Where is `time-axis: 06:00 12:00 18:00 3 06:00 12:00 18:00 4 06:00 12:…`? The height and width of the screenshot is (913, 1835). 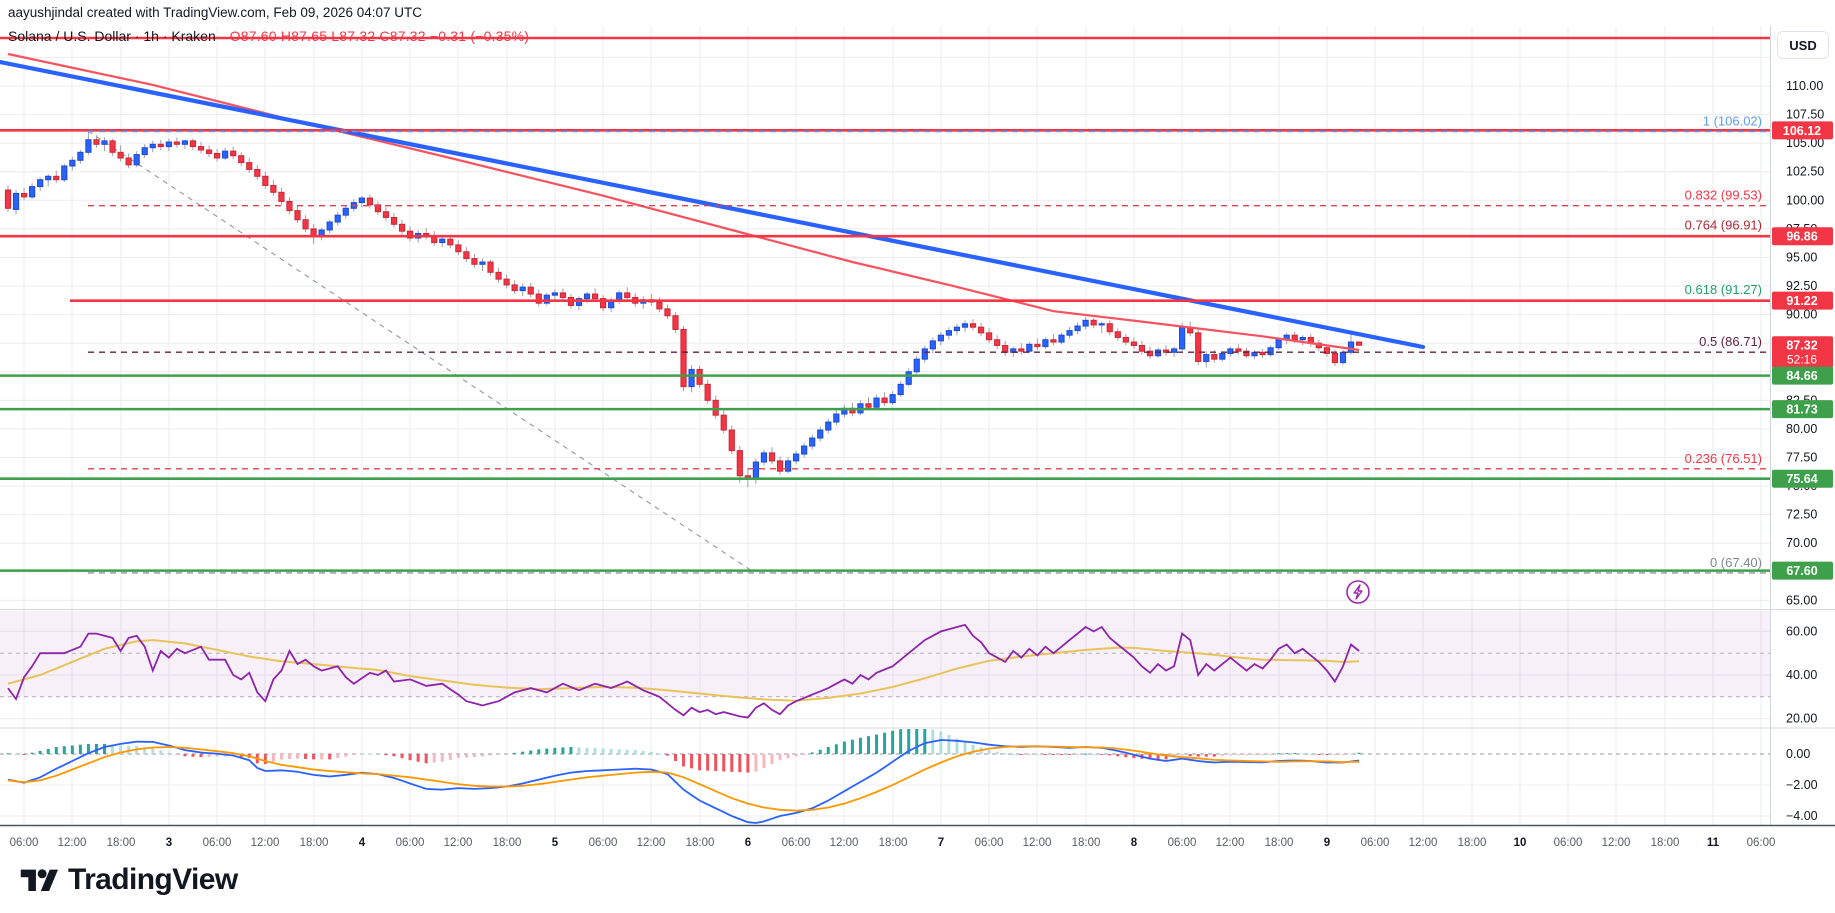
time-axis: 06:00 12:00 18:00 3 06:00 12:00 18:00 4 06:00 12:… is located at coordinates (893, 843).